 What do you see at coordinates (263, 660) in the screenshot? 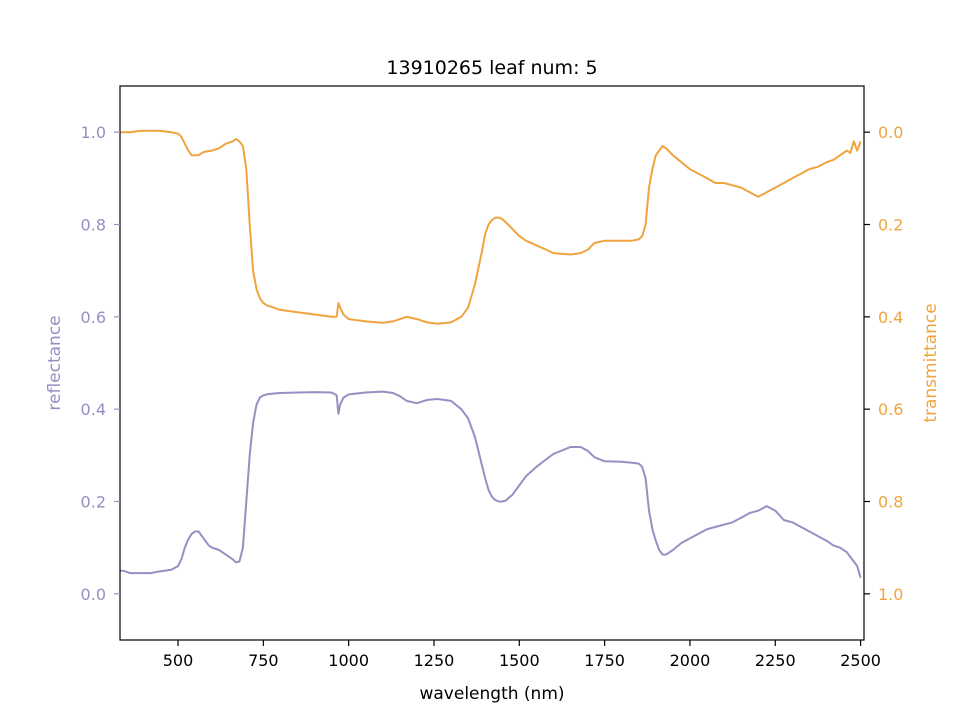
I see `x-tick-label: 750` at bounding box center [263, 660].